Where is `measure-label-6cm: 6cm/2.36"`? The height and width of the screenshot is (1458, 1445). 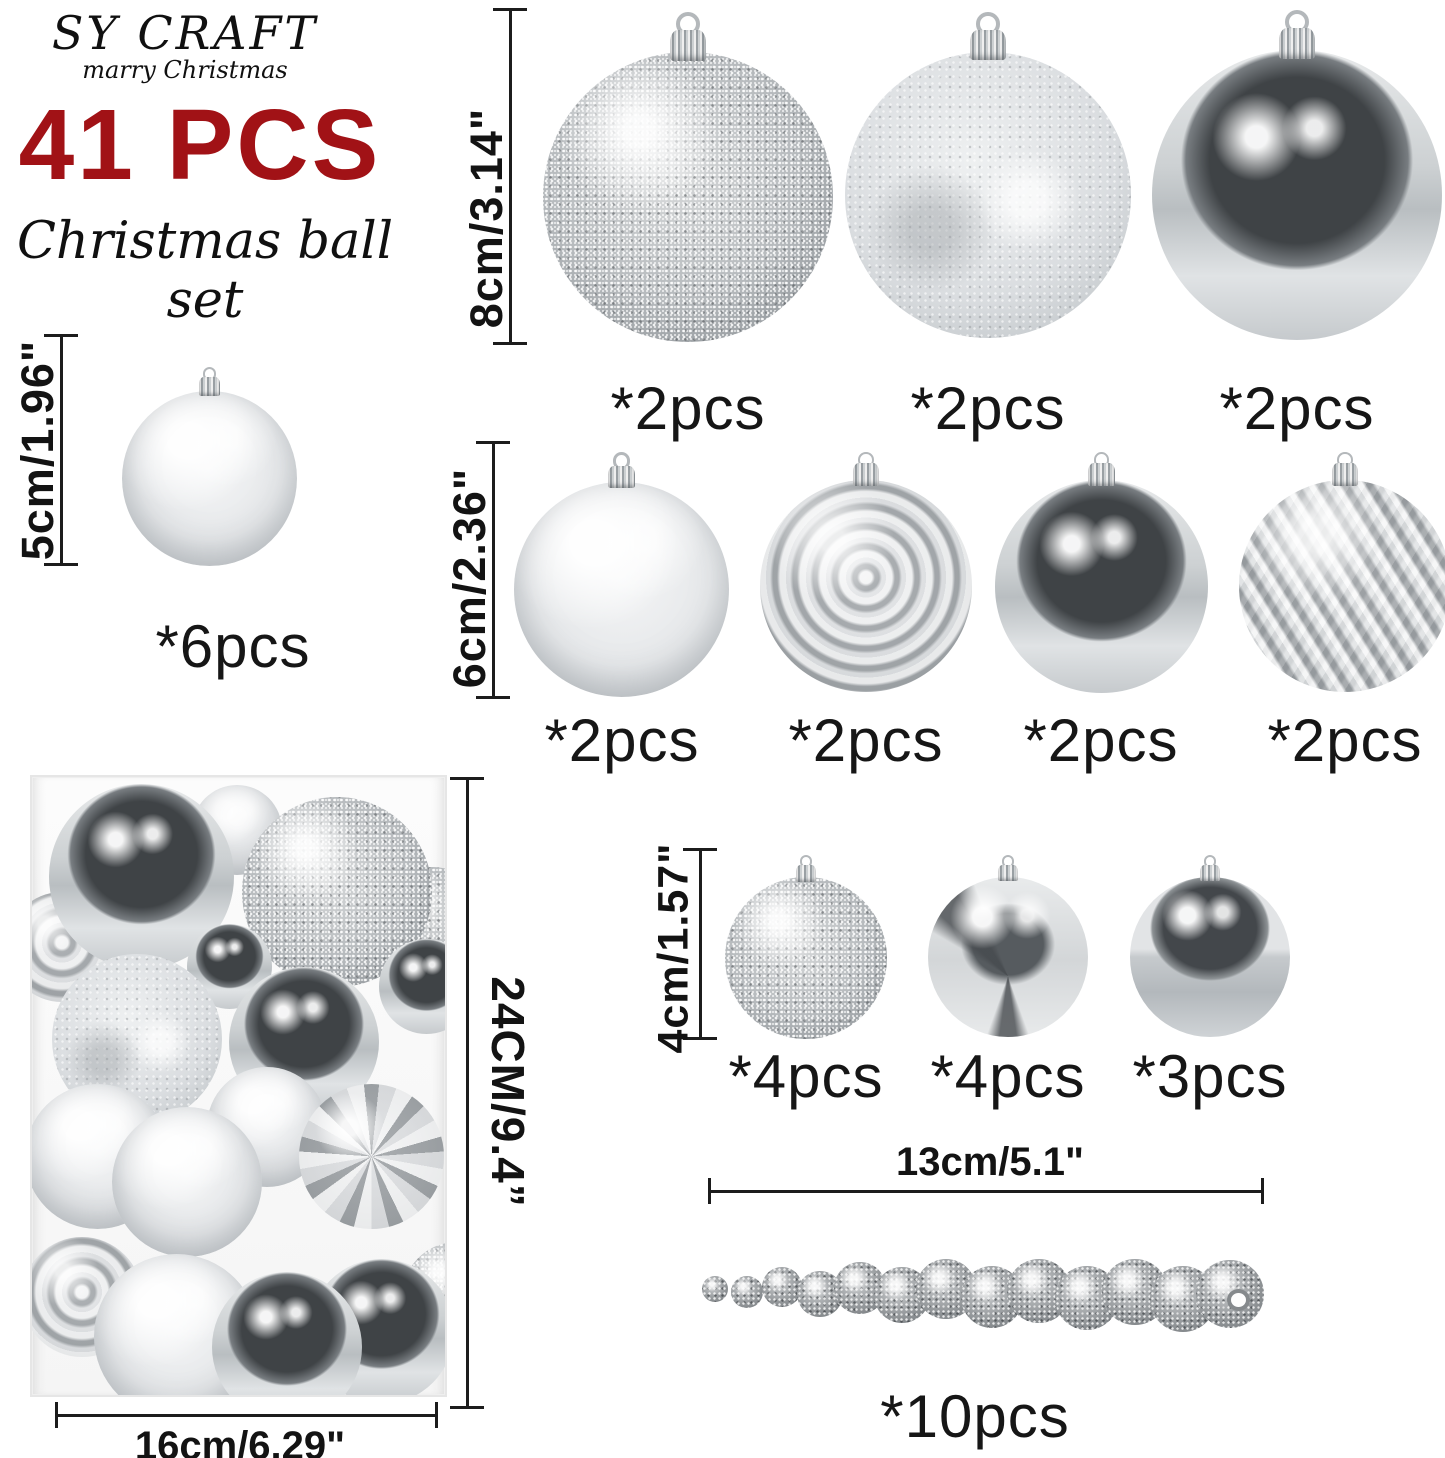 measure-label-6cm: 6cm/2.36" is located at coordinates (469, 578).